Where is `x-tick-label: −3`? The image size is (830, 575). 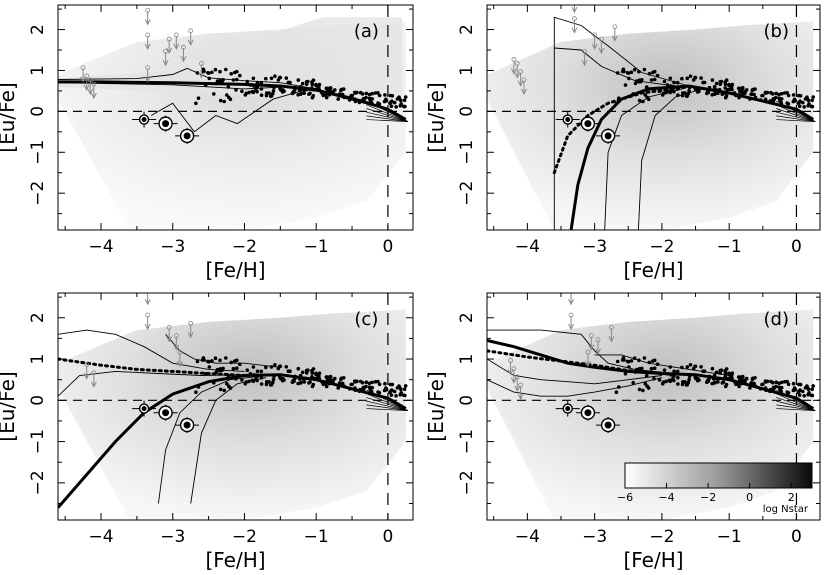
x-tick-label: −3 is located at coordinates (172, 247).